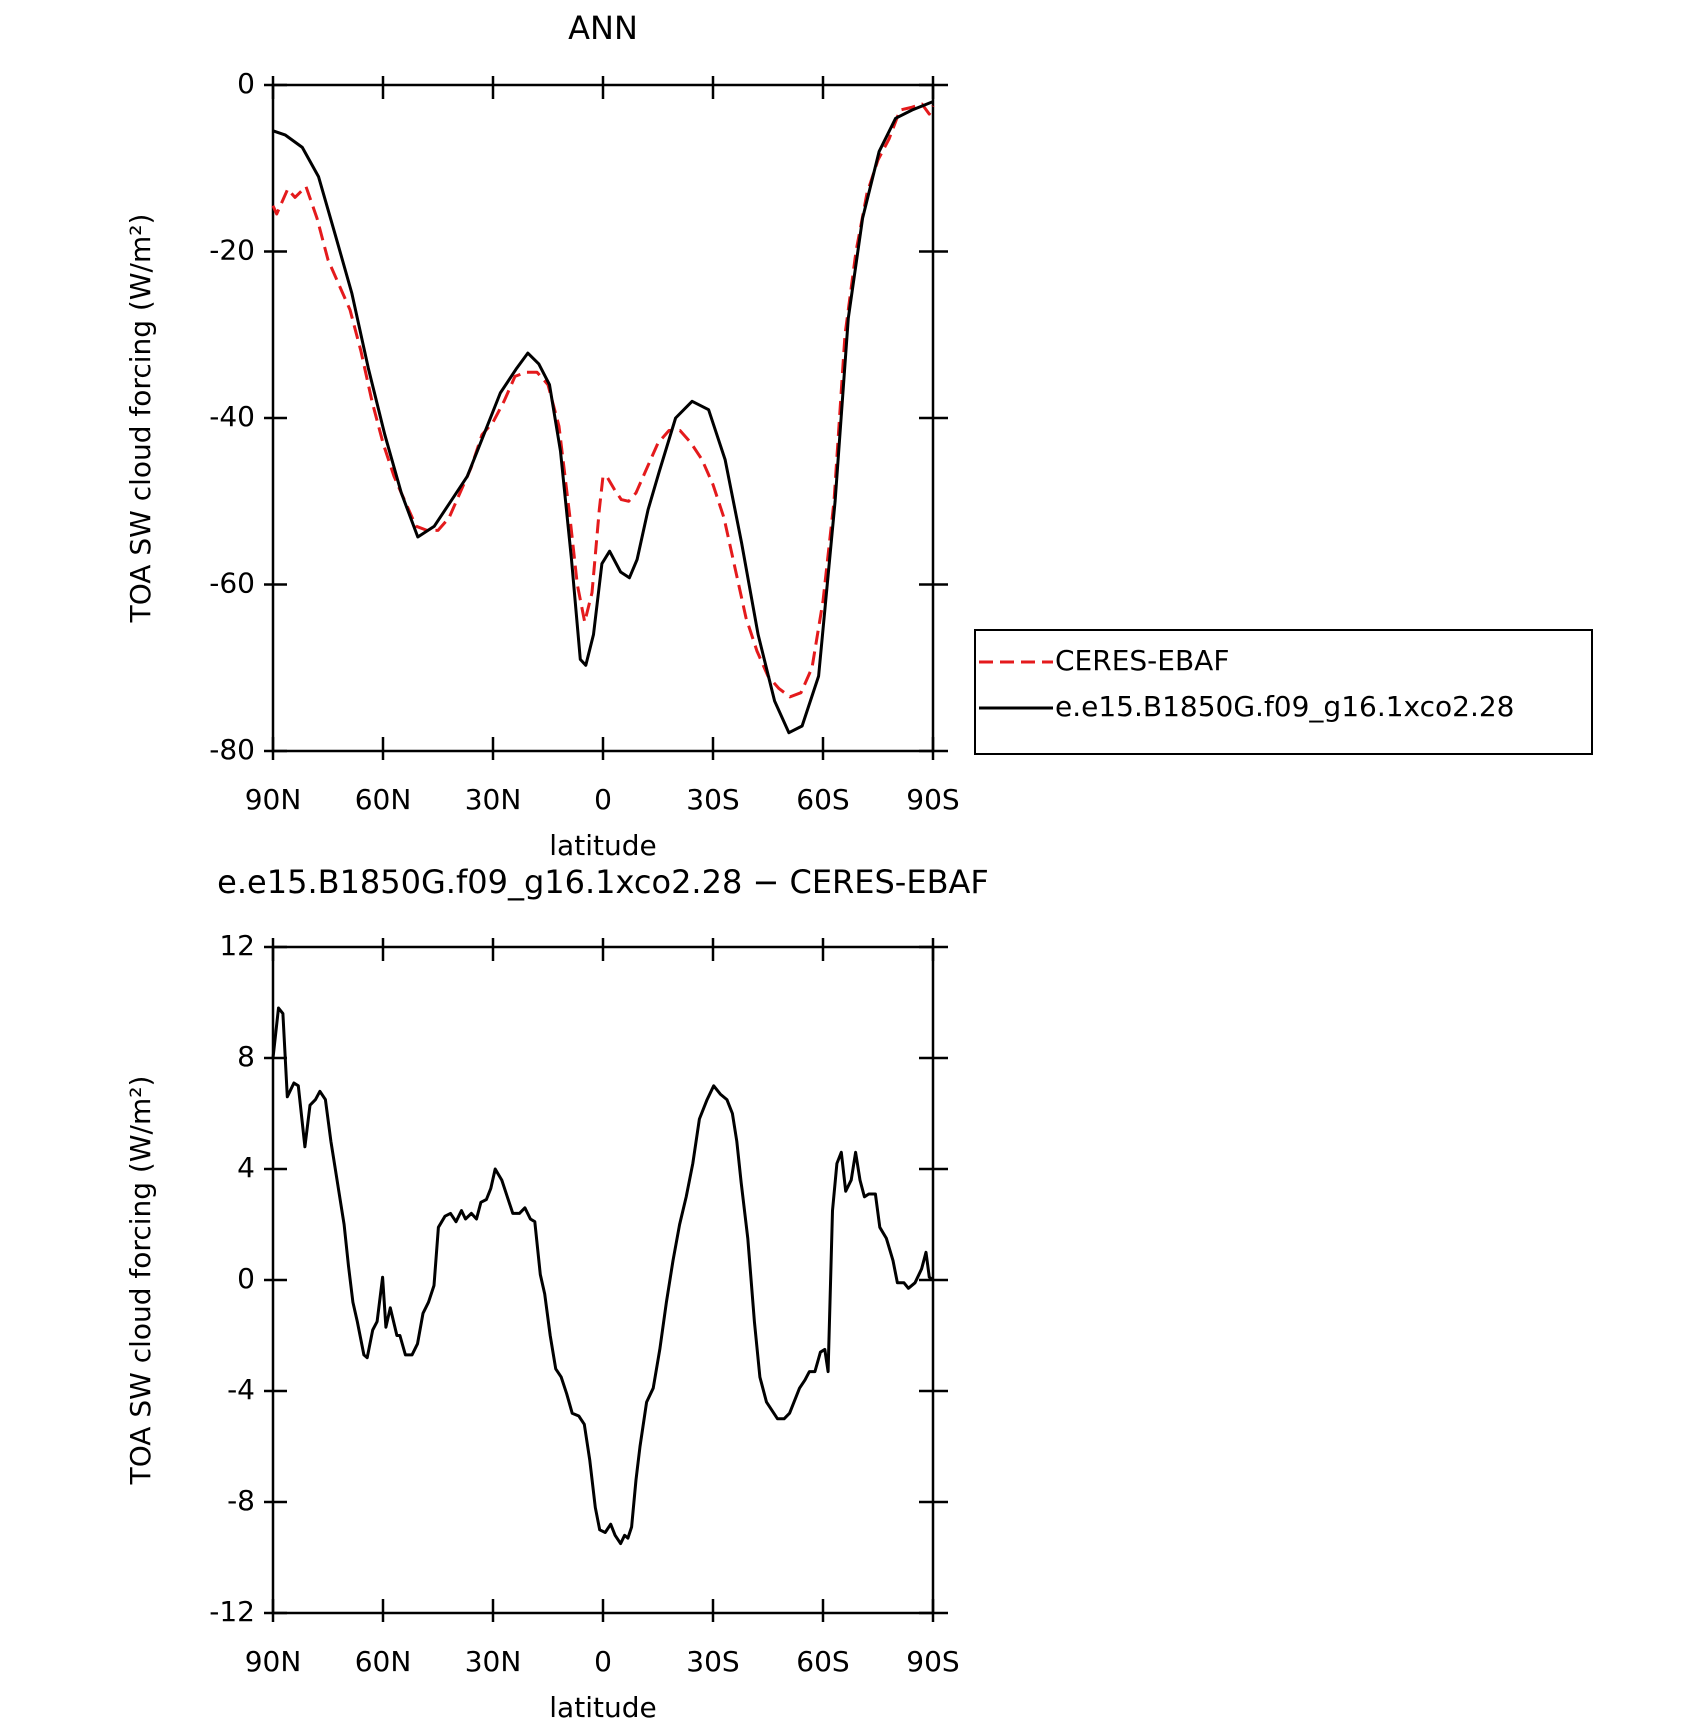  Describe the element at coordinates (246, 1167) in the screenshot. I see `y-tick-label: 4` at that location.